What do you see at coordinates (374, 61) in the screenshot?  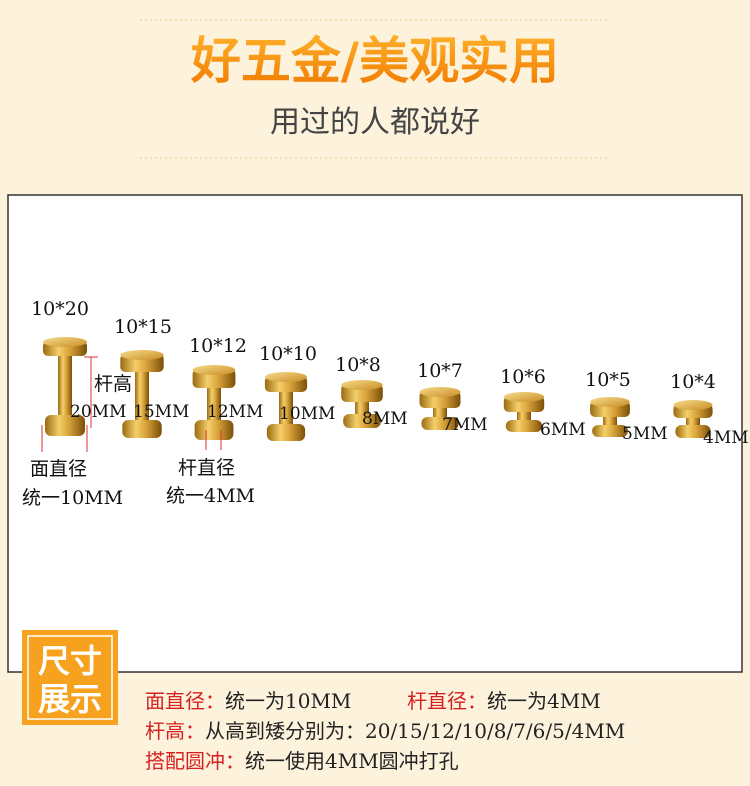 I see `title: 好五金/美观实用` at bounding box center [374, 61].